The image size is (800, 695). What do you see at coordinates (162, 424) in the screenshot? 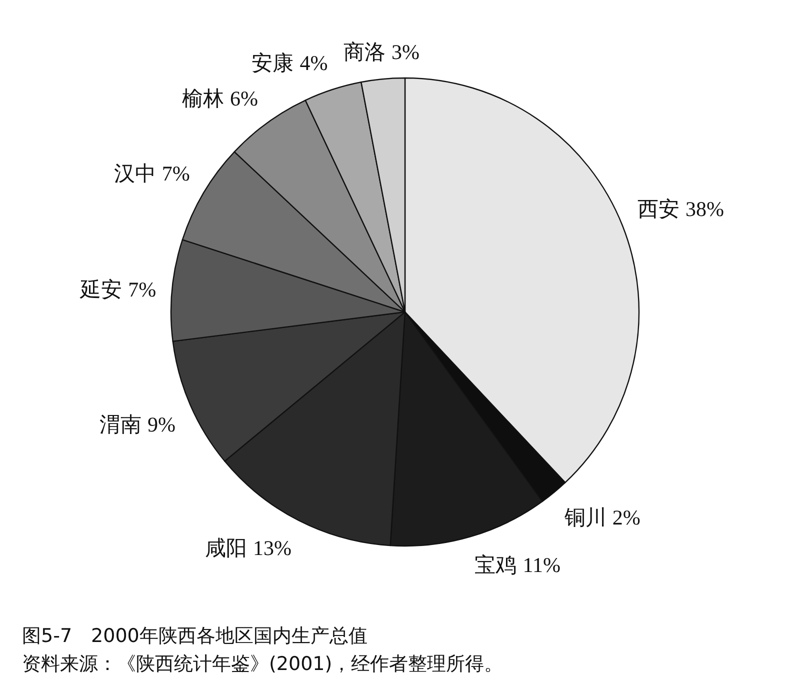
I see `data-label: 9%` at bounding box center [162, 424].